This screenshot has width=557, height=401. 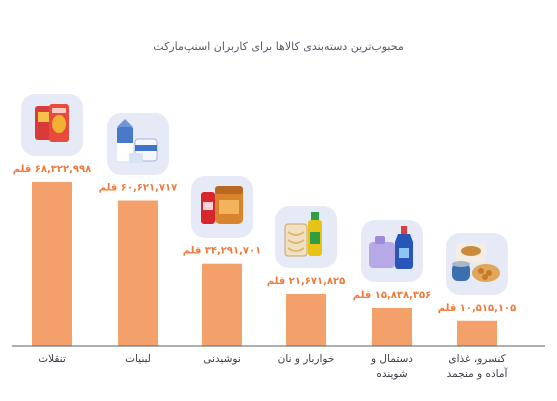 I want to click on value-label-0: ۶۸,۳۲۲,۹۹۸ قلم, so click(x=52, y=169).